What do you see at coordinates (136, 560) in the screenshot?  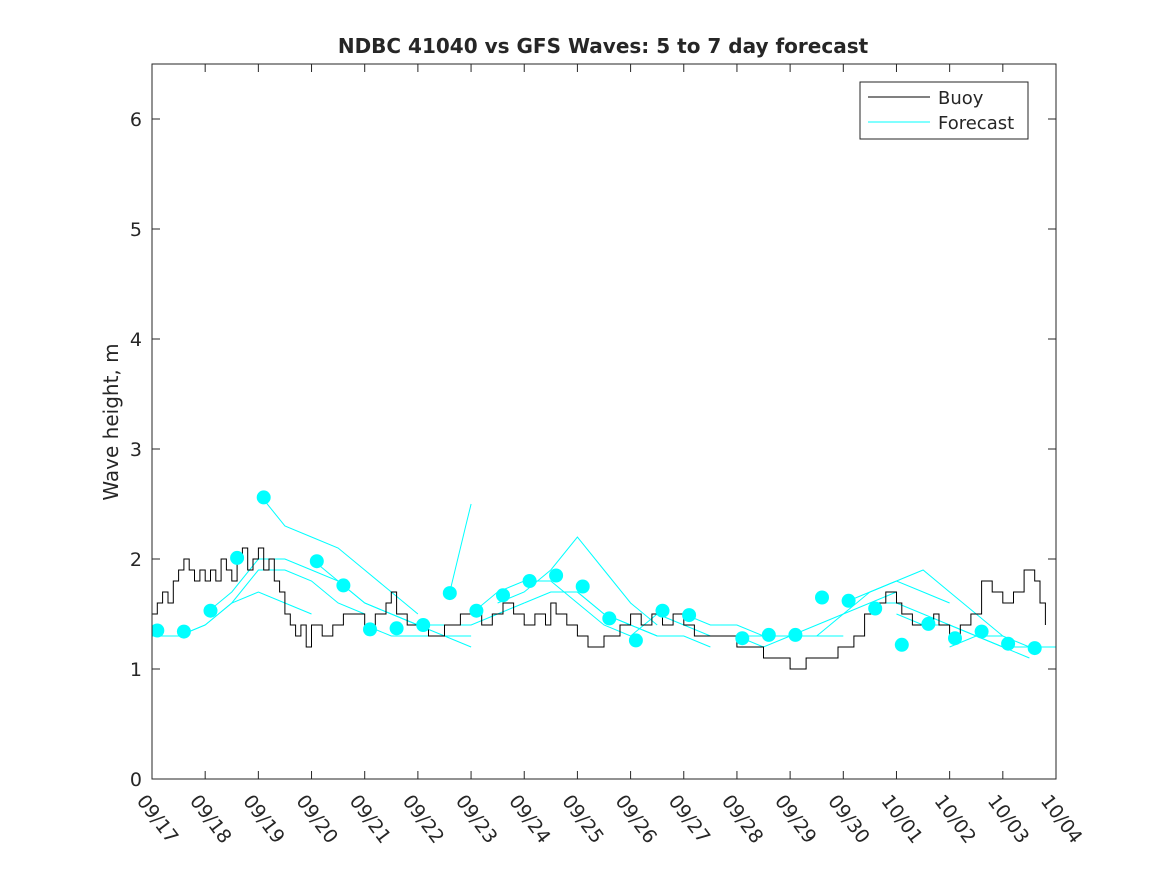 I see `y-tick-label: 2` at bounding box center [136, 560].